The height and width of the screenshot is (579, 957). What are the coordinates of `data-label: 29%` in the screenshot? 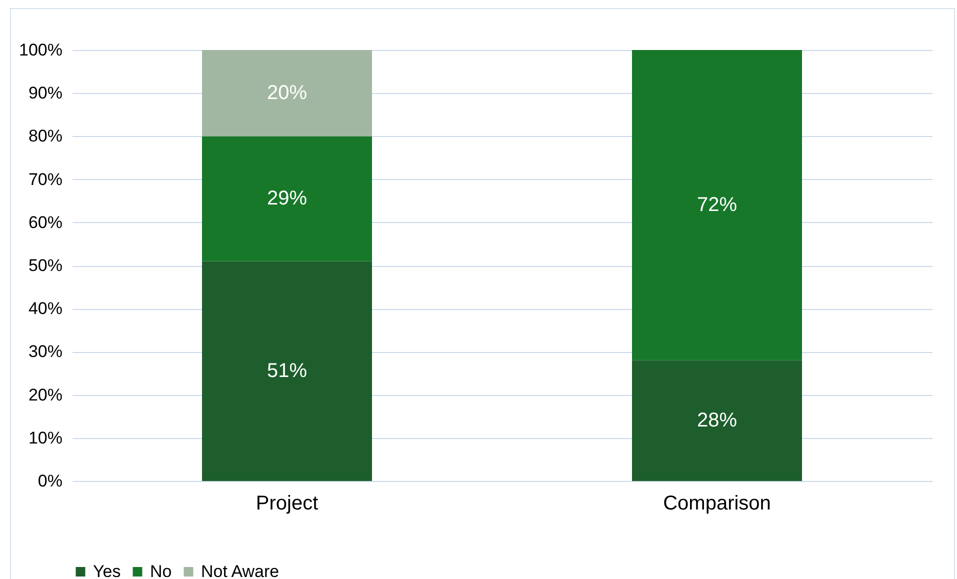 It's located at (287, 199).